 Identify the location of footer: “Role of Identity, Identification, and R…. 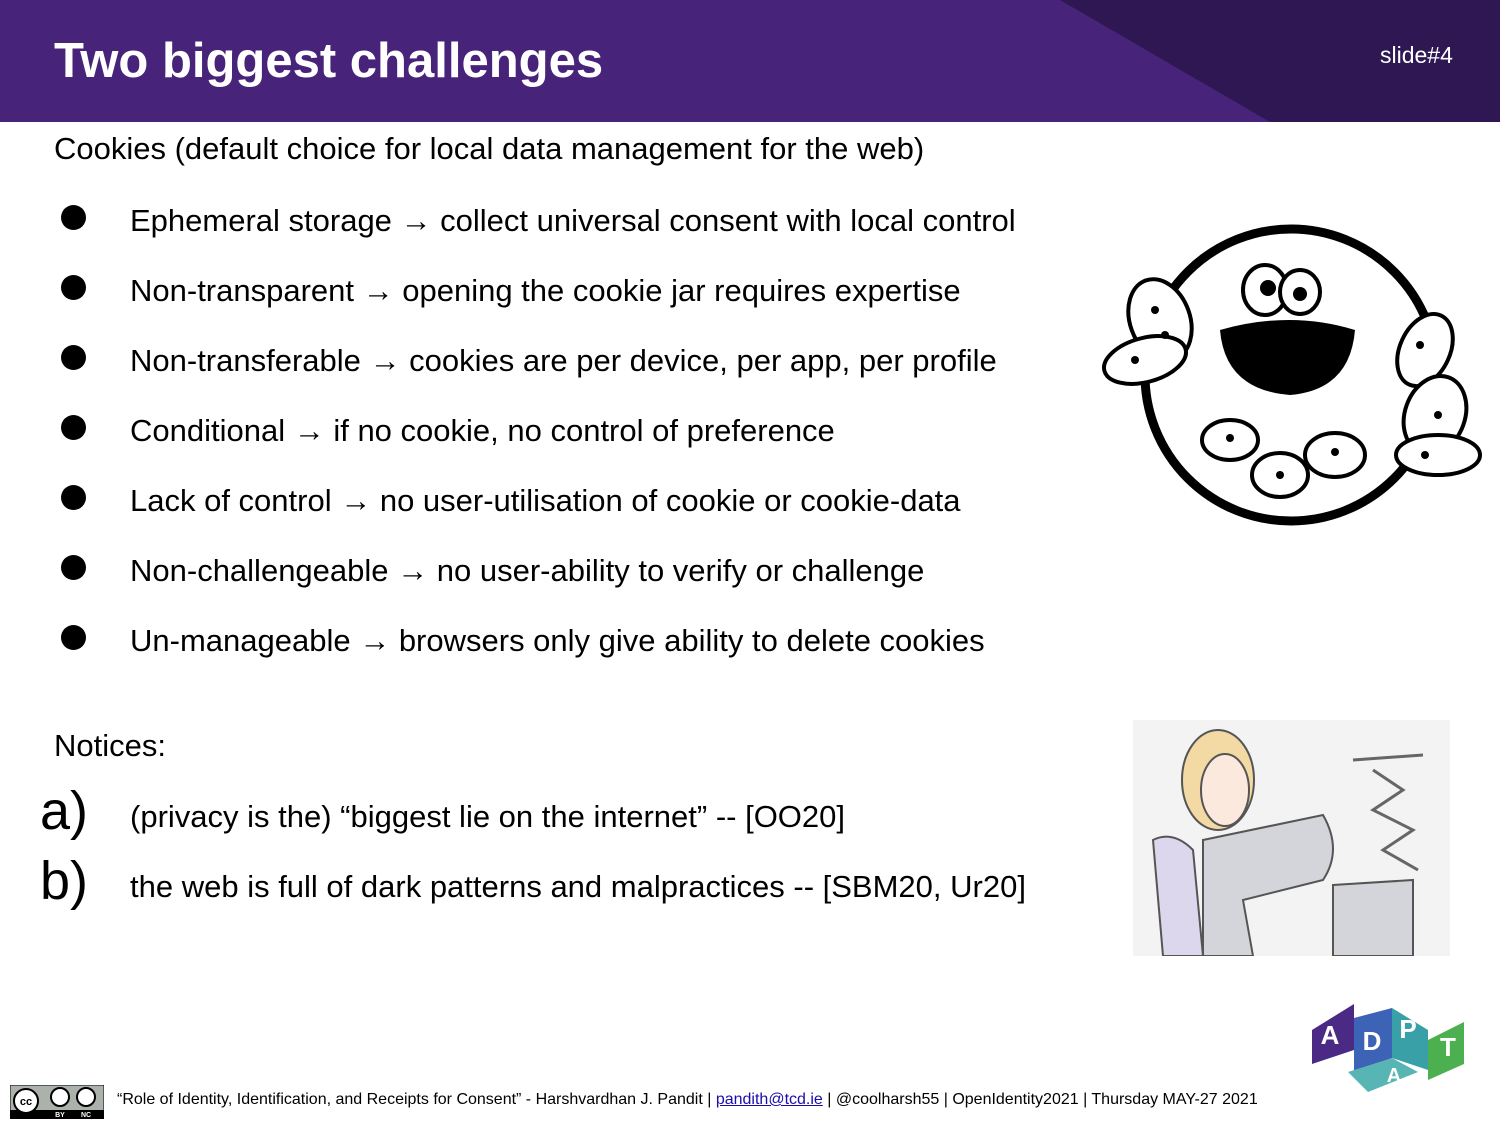
(687, 1100).